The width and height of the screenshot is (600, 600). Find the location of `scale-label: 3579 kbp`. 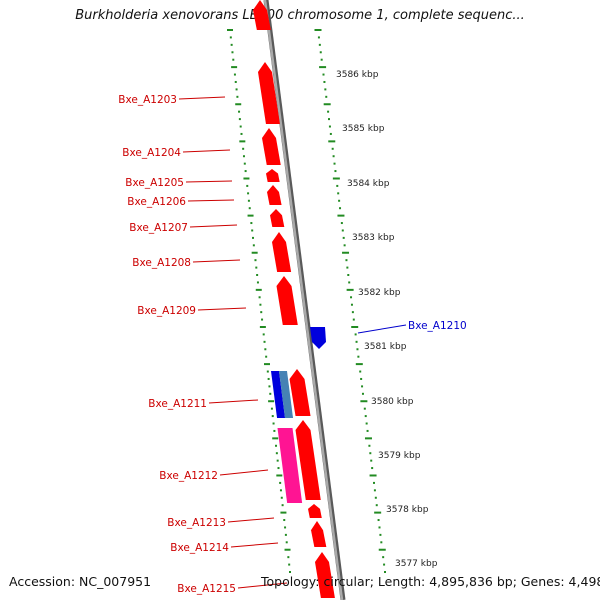

scale-label: 3579 kbp is located at coordinates (399, 456).